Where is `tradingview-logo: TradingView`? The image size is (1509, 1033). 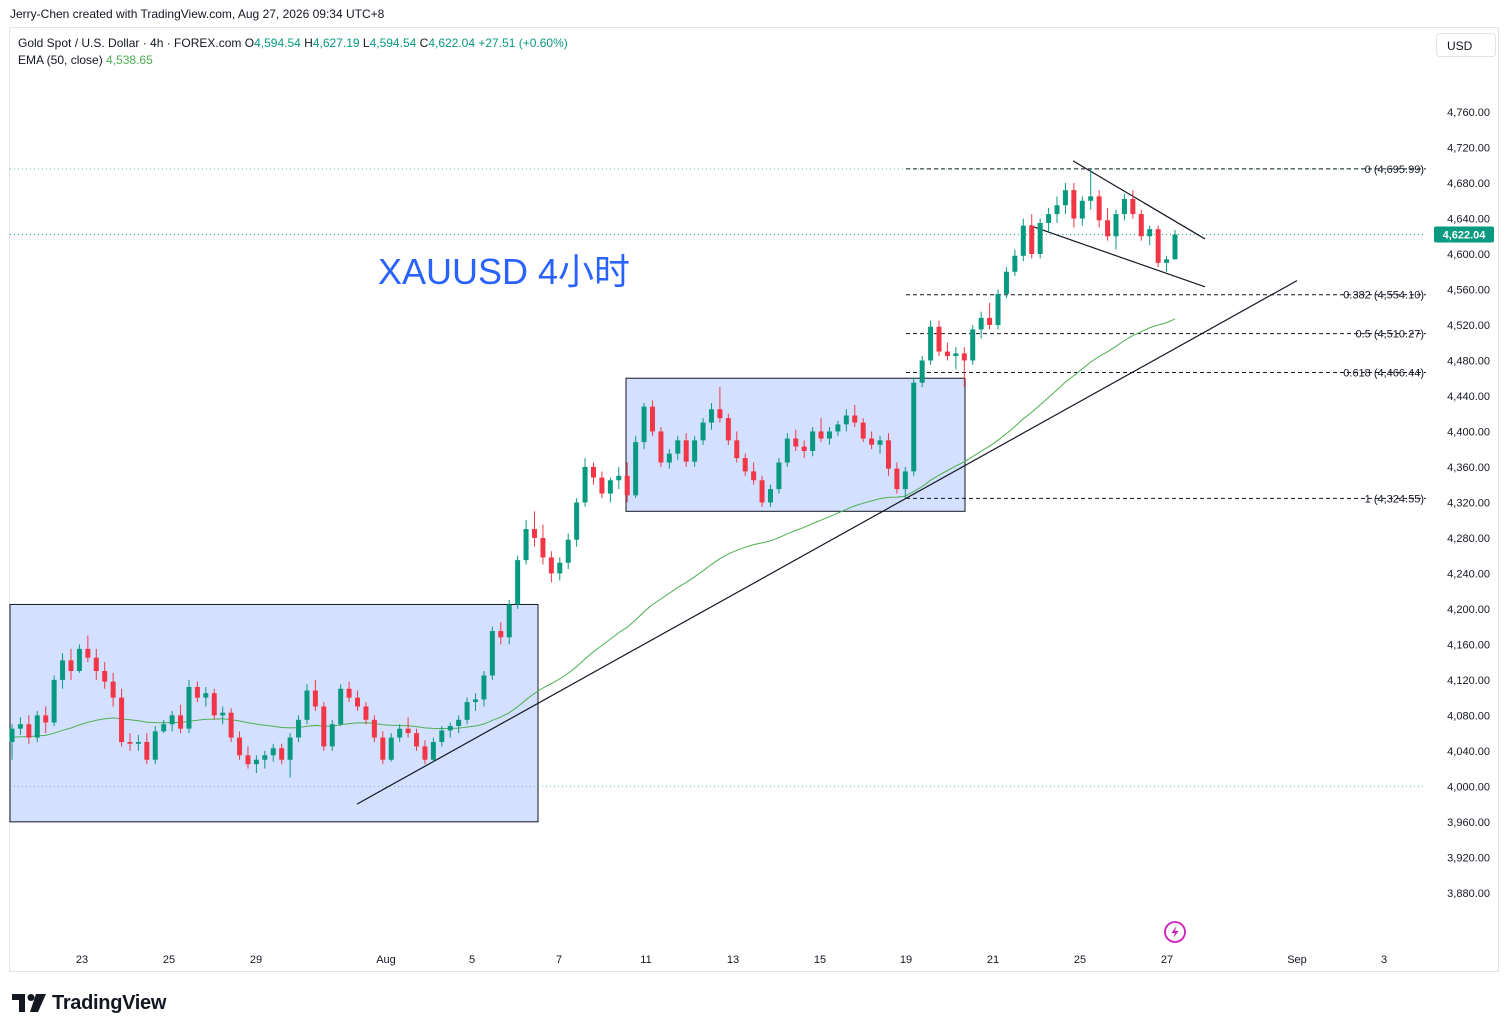
tradingview-logo: TradingView is located at coordinates (89, 1003).